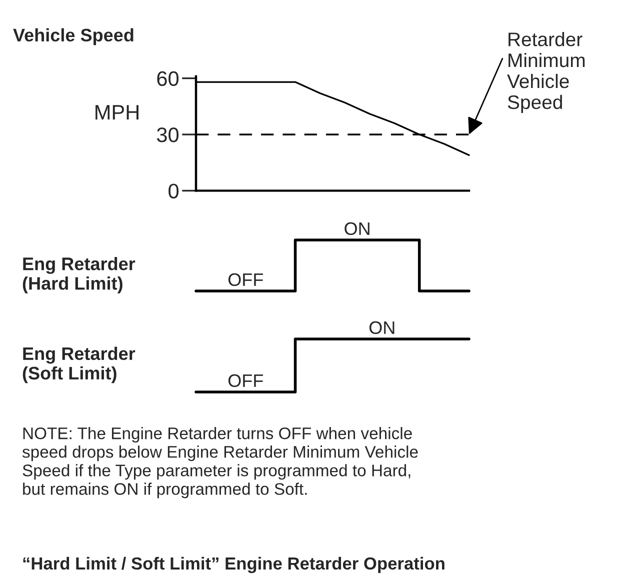 The image size is (639, 582). Describe the element at coordinates (233, 565) in the screenshot. I see `text: “Hard Limit / Soft Limit” Engine Retarder Operation` at that location.